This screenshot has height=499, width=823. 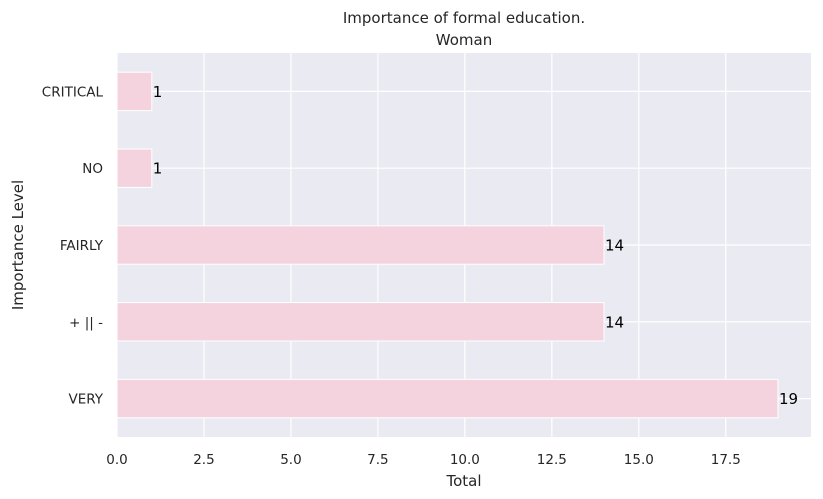 I want to click on x-tick-label: 7.5, so click(x=377, y=460).